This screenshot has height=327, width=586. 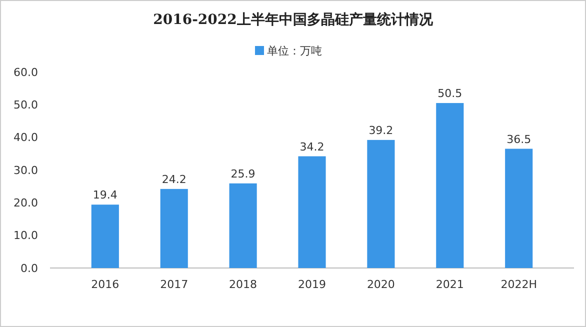 I want to click on x-tick-label: 2019, so click(x=312, y=284).